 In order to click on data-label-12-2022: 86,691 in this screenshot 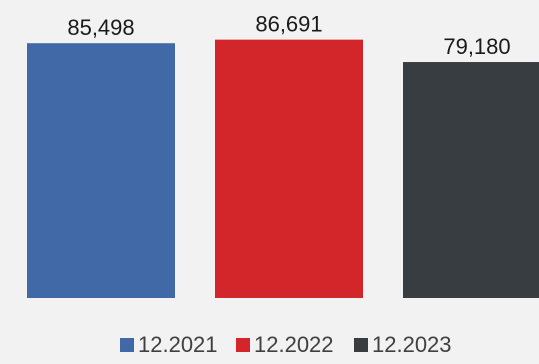, I will do `click(288, 24)`.